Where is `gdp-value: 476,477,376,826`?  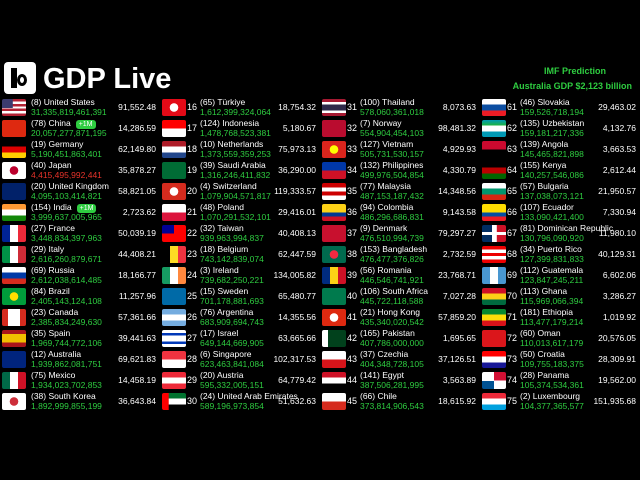
gdp-value: 476,477,376,826 is located at coordinates (392, 259).